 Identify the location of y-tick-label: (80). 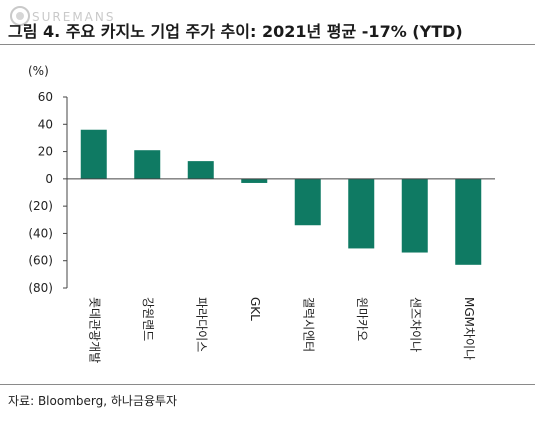
(40, 288).